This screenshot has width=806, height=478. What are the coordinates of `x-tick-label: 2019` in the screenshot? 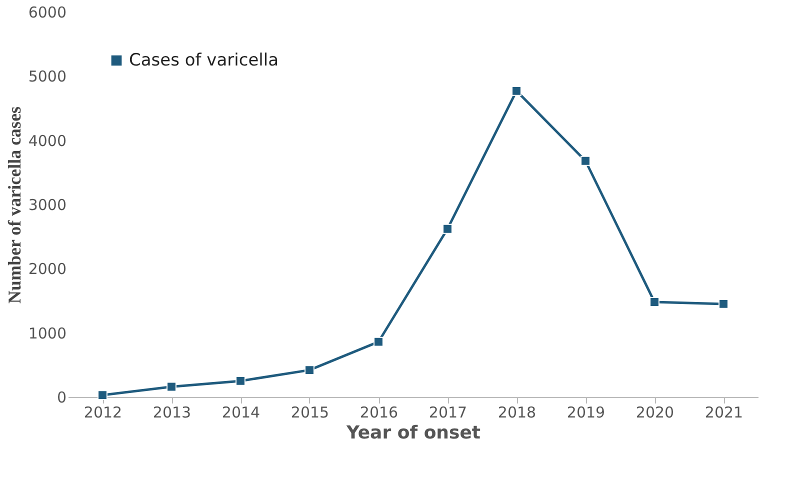 It's located at (586, 413).